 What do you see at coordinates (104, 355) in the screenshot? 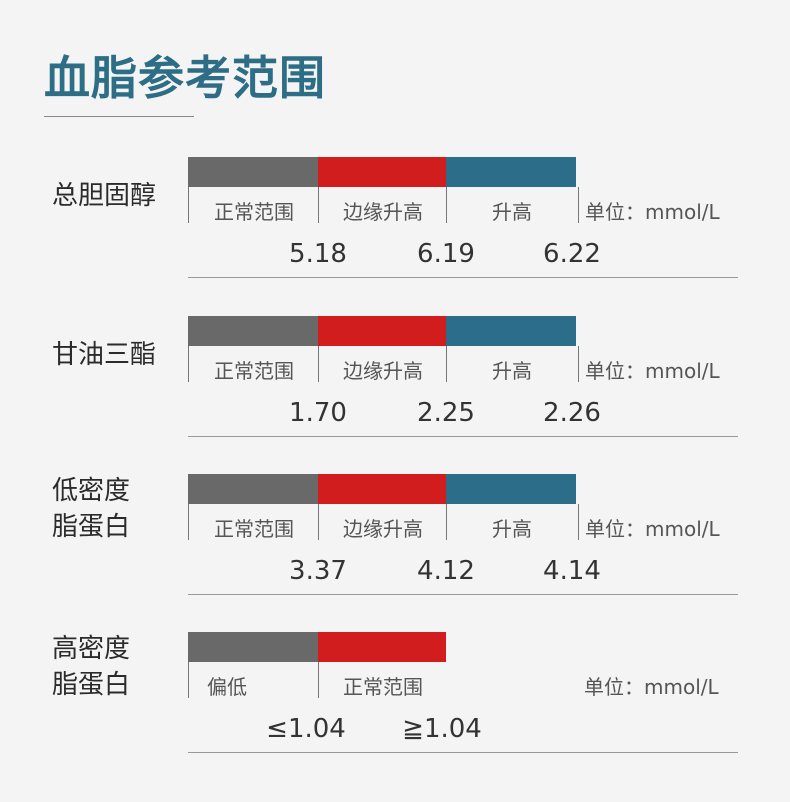
I see `section-label: 甘油三酯` at bounding box center [104, 355].